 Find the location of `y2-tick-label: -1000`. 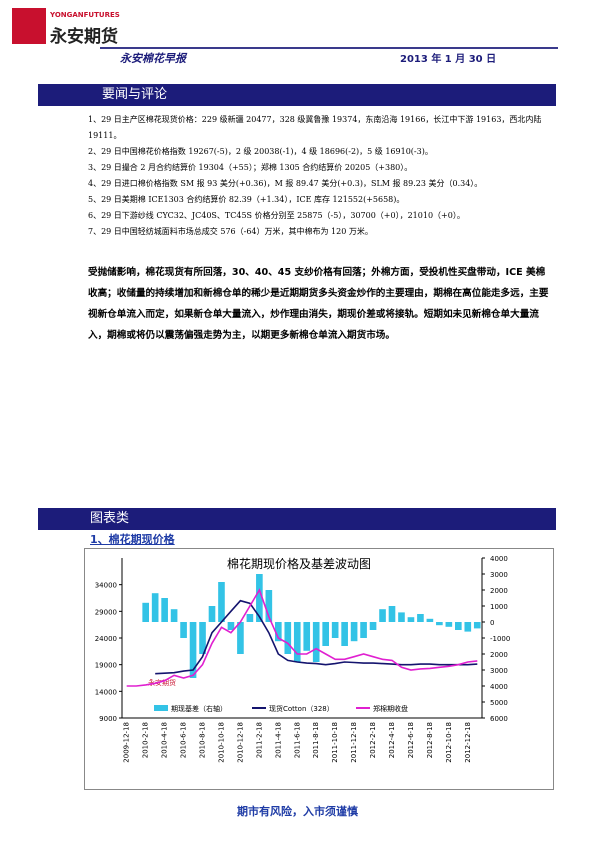

y2-tick-label: -1000 is located at coordinates (500, 639).